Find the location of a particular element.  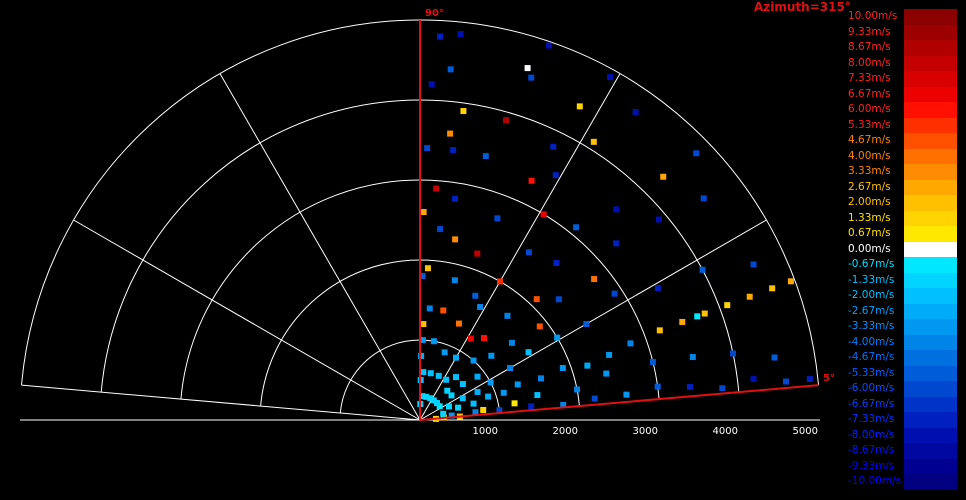

colorbar-label: -8.67m/s is located at coordinates (871, 450).